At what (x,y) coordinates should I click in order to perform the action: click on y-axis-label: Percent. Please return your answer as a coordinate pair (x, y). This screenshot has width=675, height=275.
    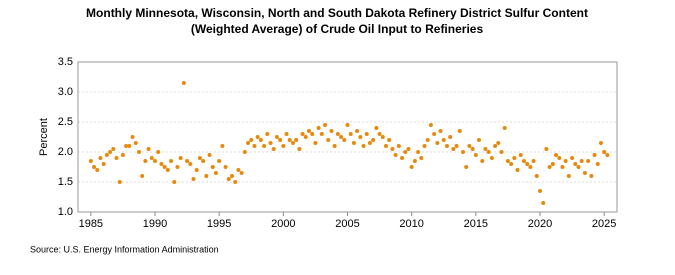
    Looking at the image, I should click on (44, 137).